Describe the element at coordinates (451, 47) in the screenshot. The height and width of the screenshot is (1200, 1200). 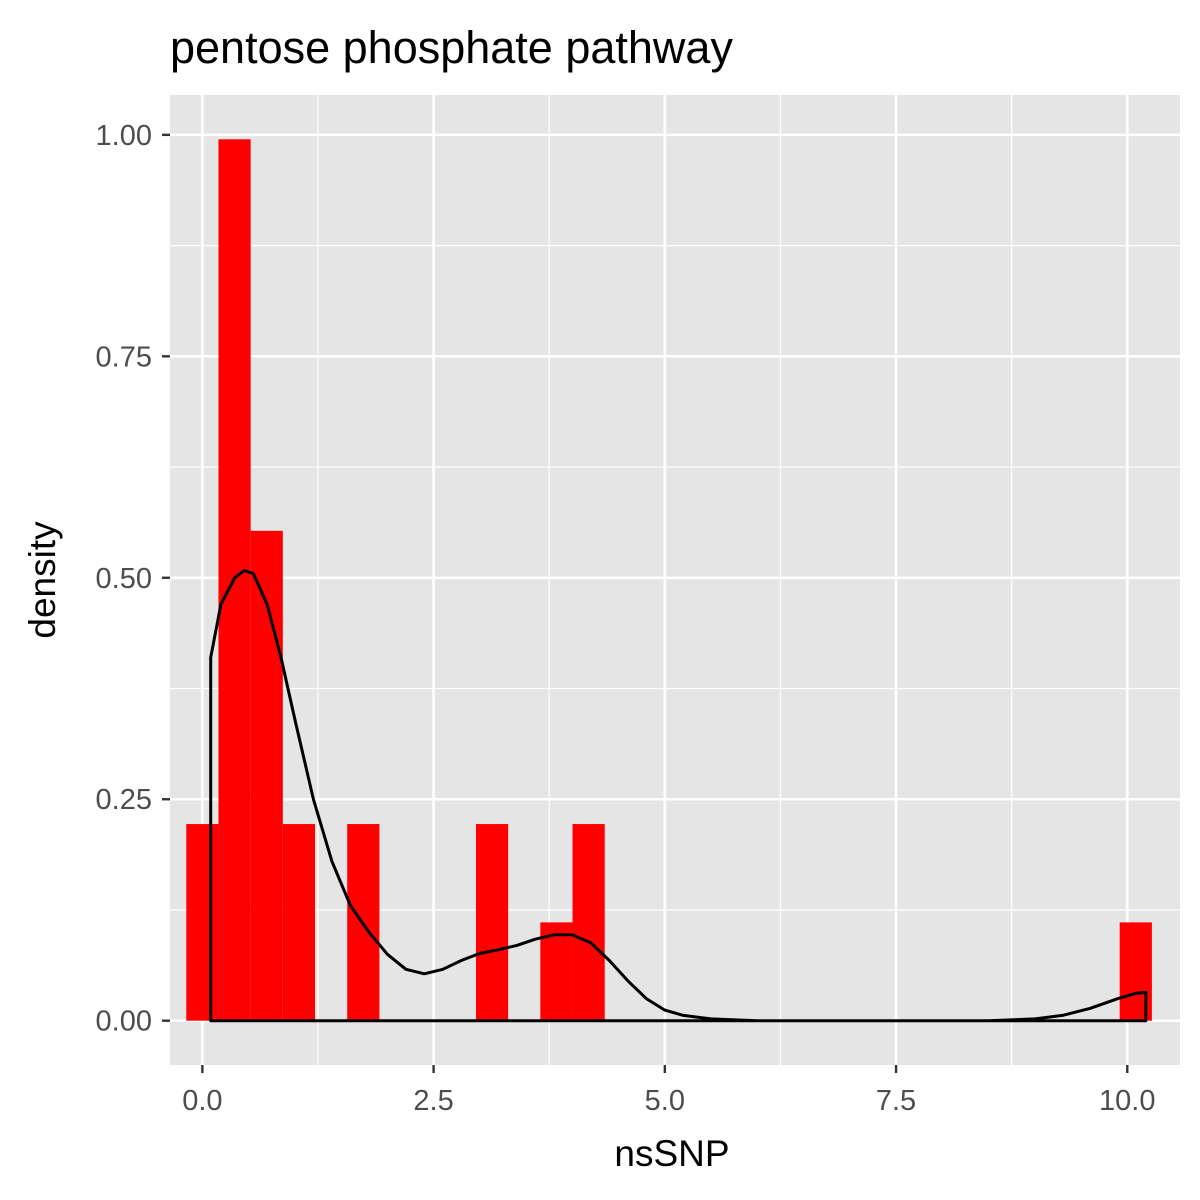
I see `chart-title: pentose phosphate pathway` at that location.